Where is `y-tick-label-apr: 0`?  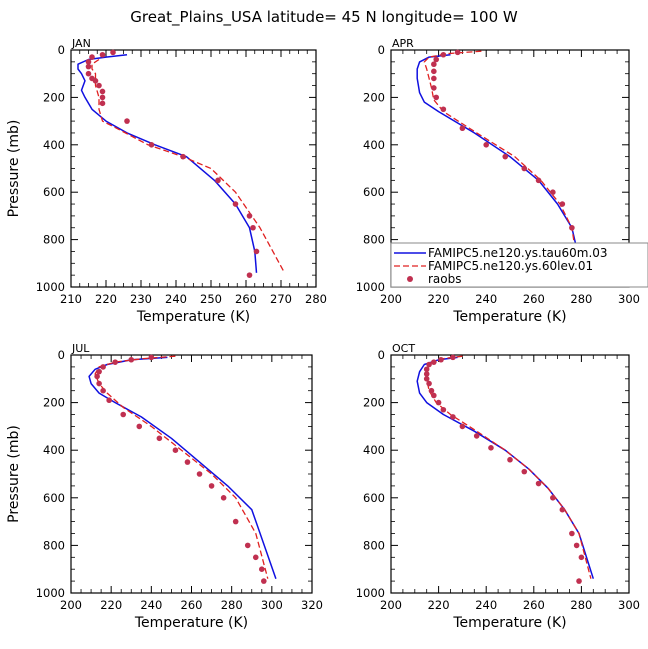 y-tick-label-apr: 0 is located at coordinates (381, 50).